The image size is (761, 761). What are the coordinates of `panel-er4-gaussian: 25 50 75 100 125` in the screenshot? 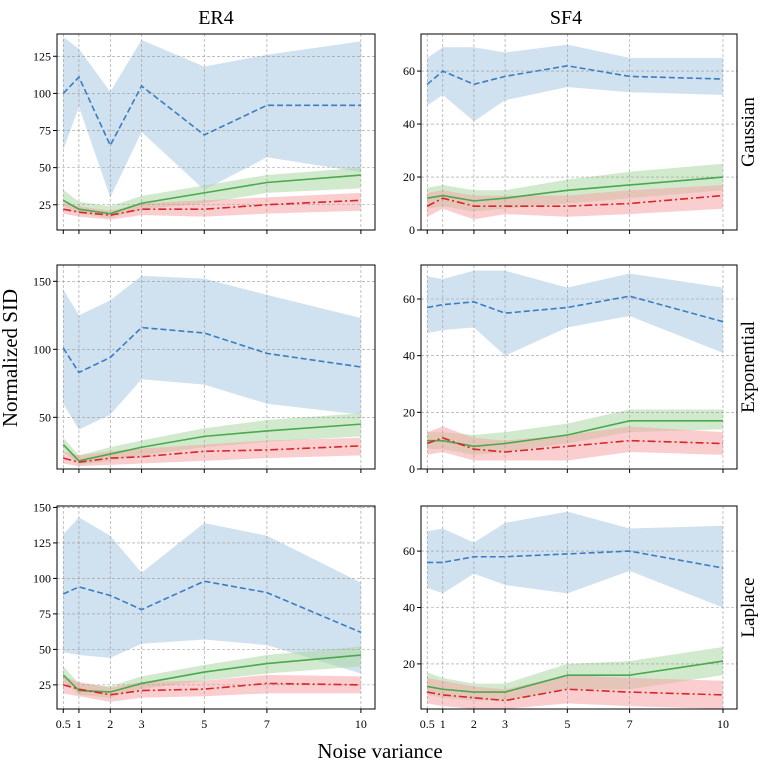 It's located at (204, 133).